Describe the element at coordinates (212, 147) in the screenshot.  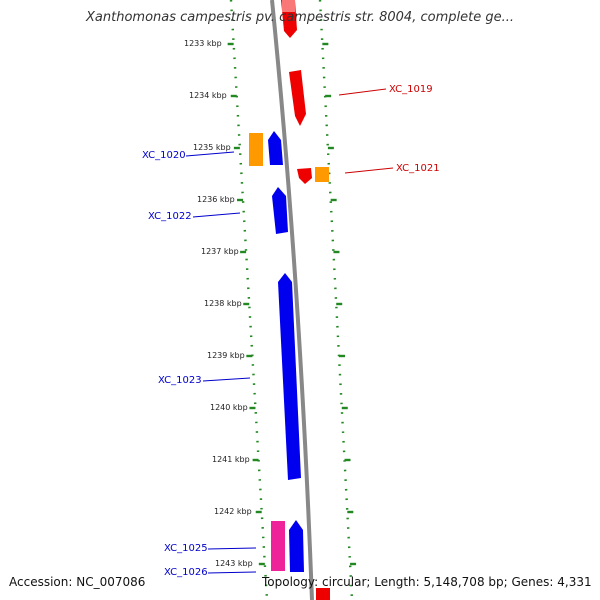
I see `tick-label: 1235 kbp` at that location.